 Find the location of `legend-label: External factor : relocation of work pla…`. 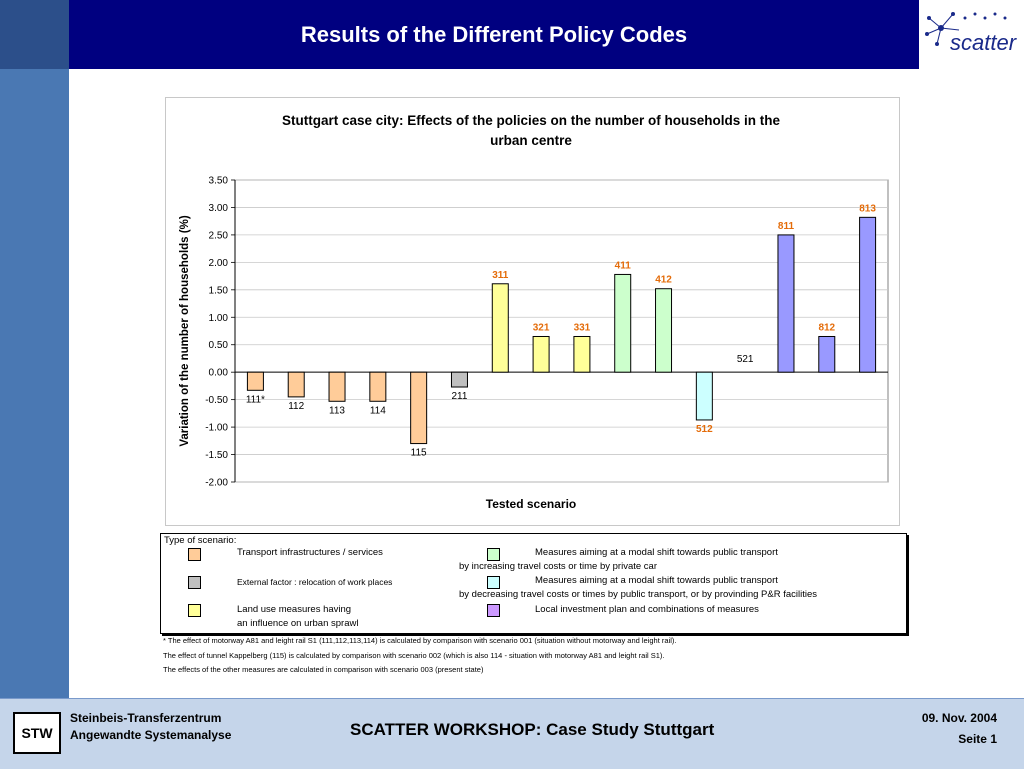

legend-label: External factor : relocation of work pla… is located at coordinates (315, 582).